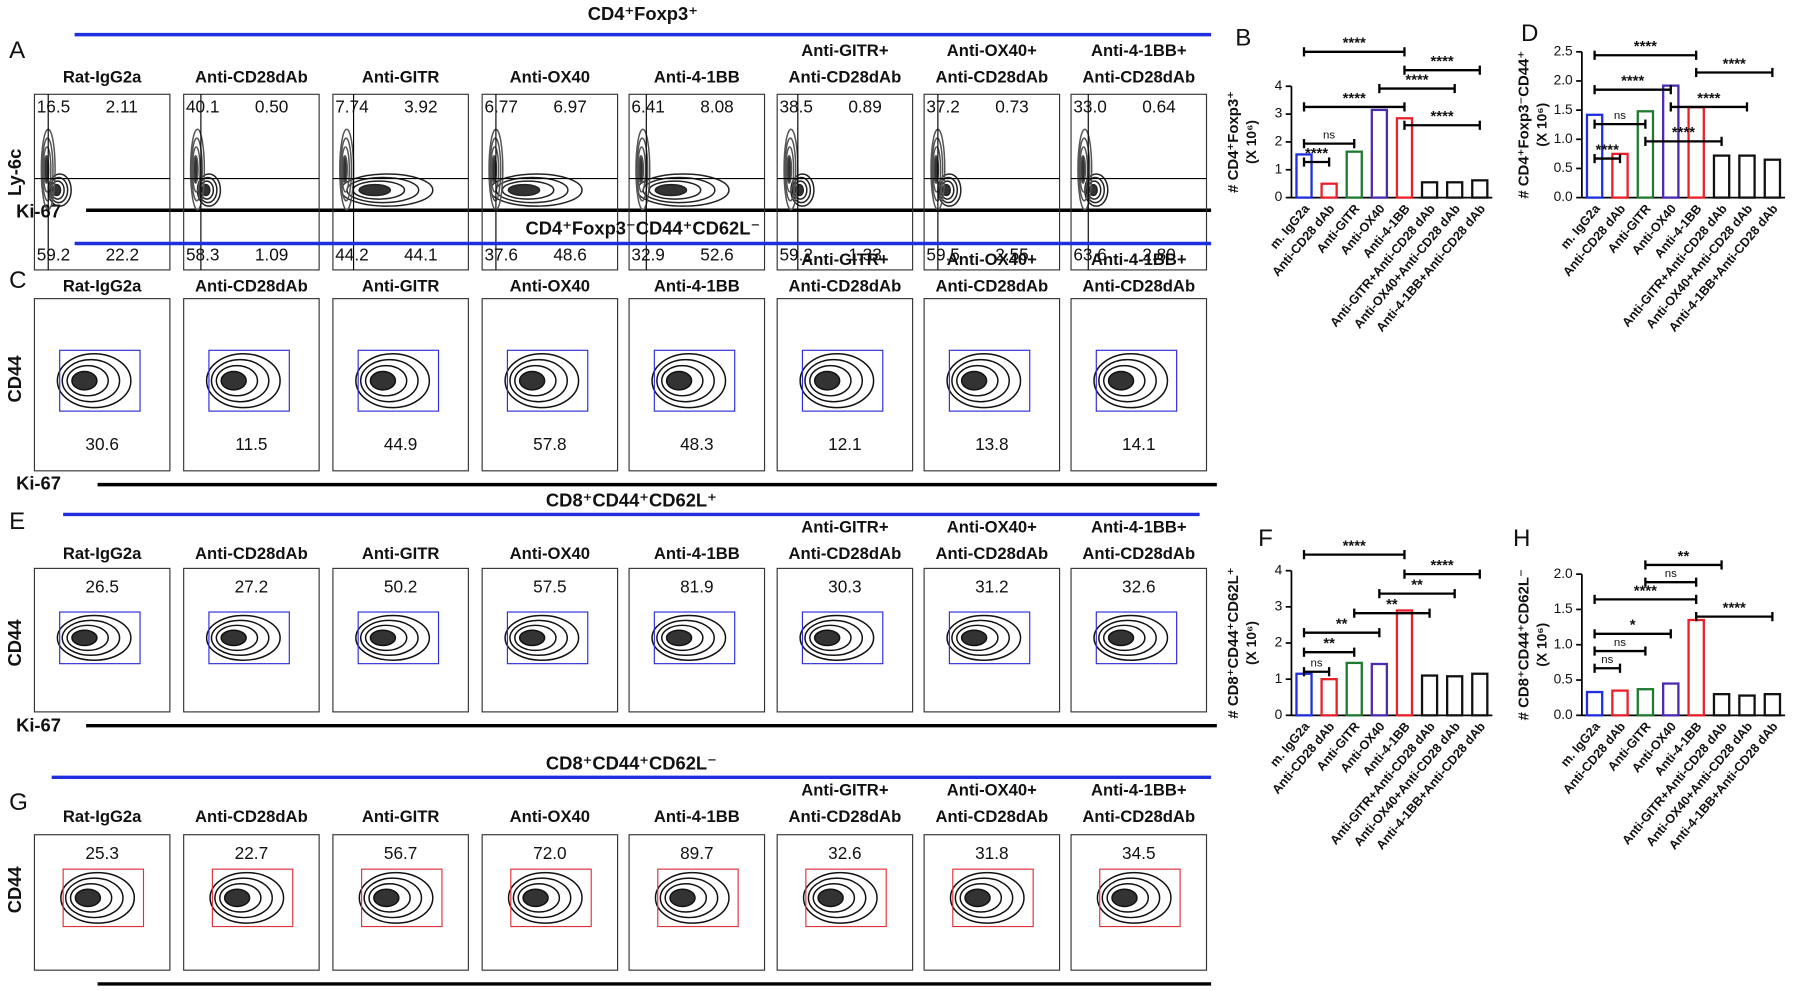 This screenshot has width=1800, height=991. What do you see at coordinates (1563, 80) in the screenshot?
I see `y-tick-label: 2.0` at bounding box center [1563, 80].